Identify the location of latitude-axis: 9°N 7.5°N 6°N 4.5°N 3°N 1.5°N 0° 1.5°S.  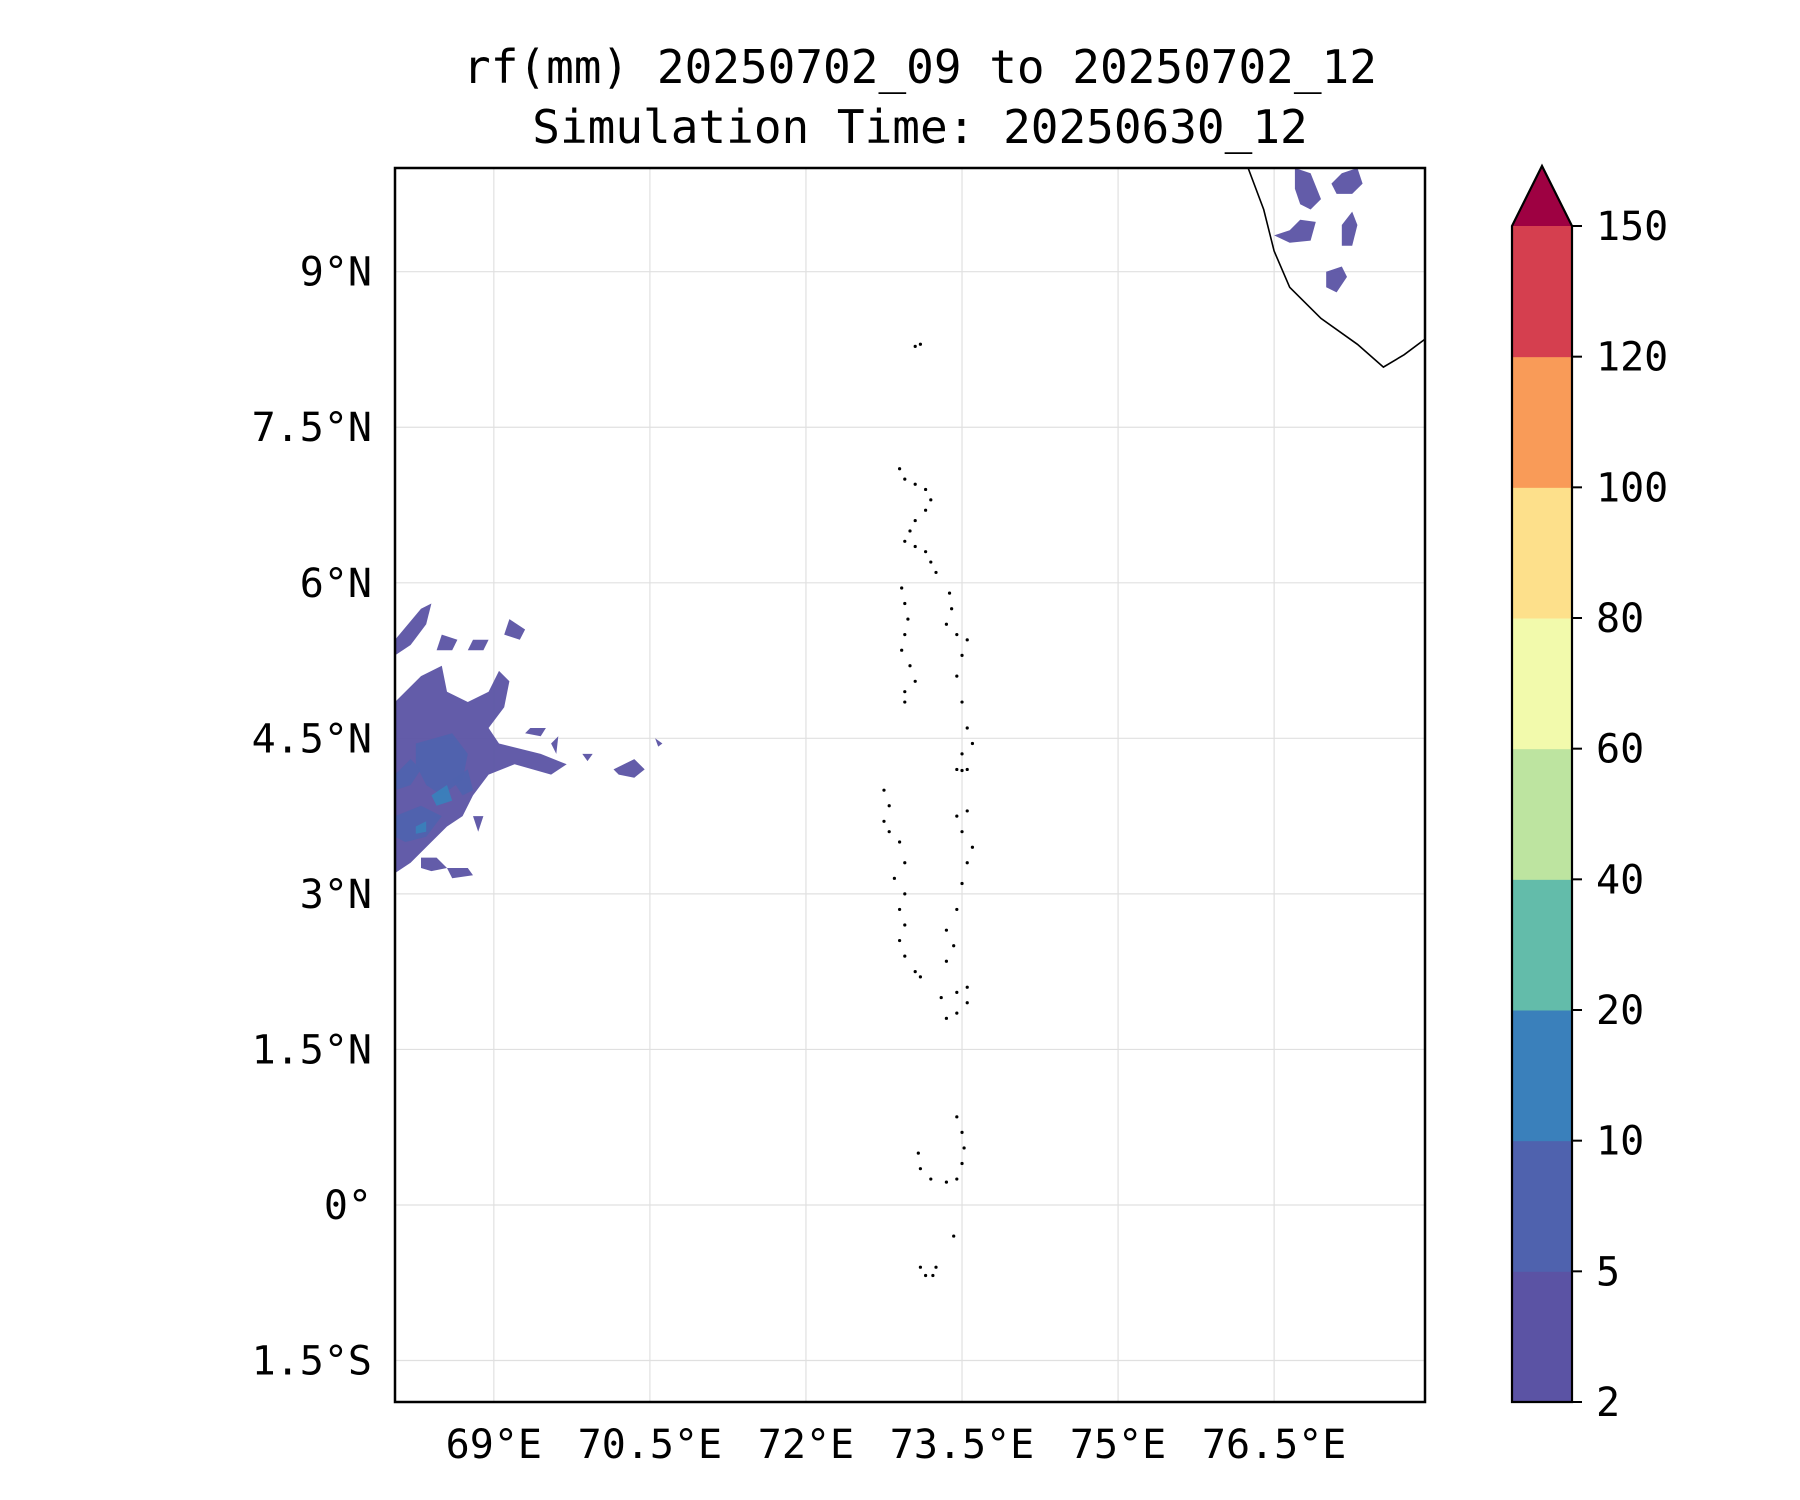
(312, 817).